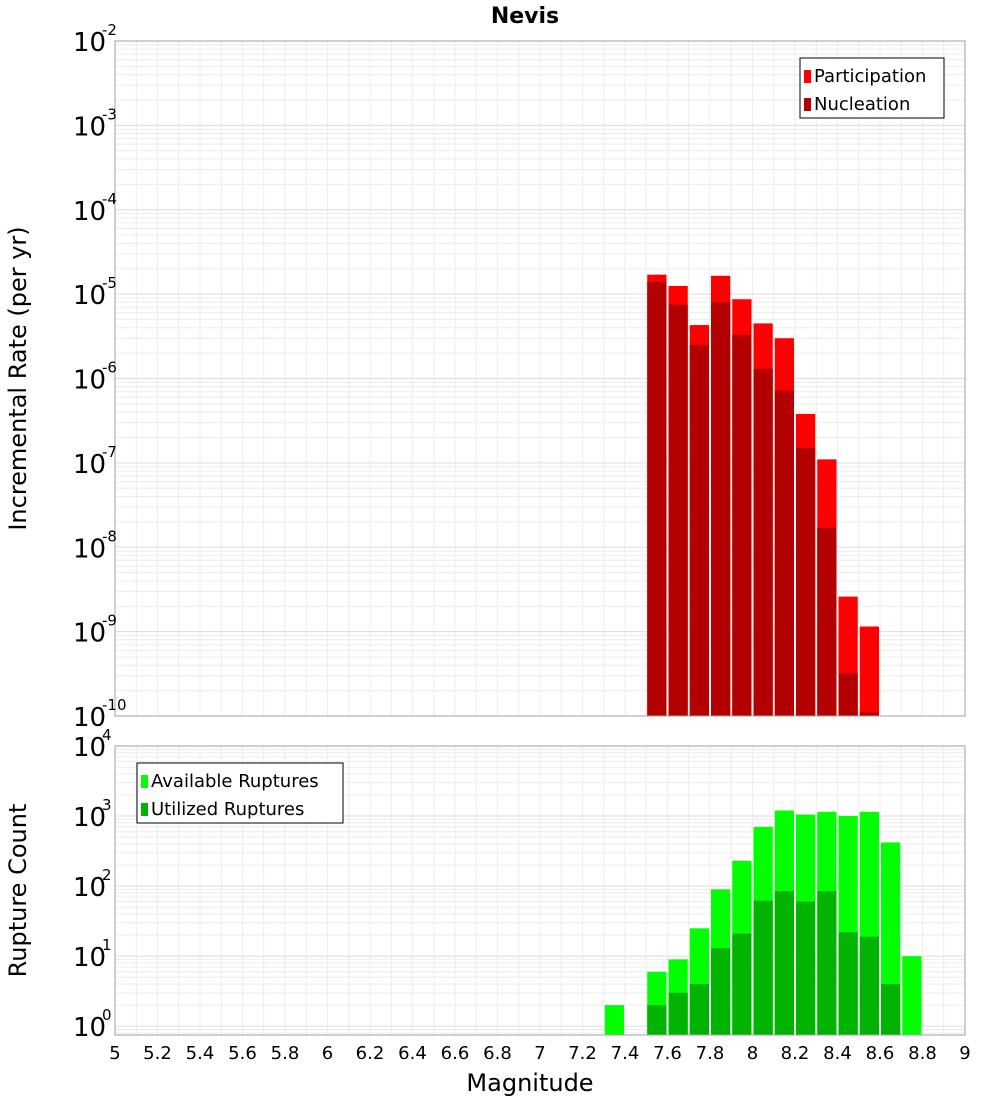  I want to click on x-axis-label: Magnitude, so click(529, 1083).